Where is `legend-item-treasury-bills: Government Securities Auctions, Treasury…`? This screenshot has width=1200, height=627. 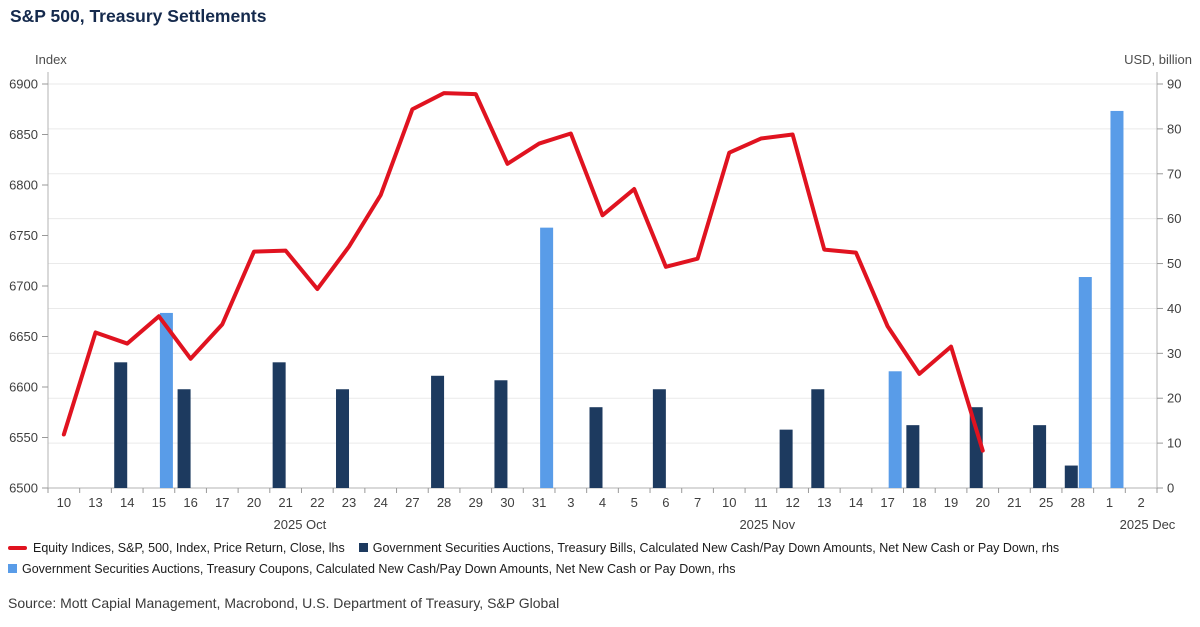
legend-item-treasury-bills: Government Securities Auctions, Treasury… is located at coordinates (709, 547).